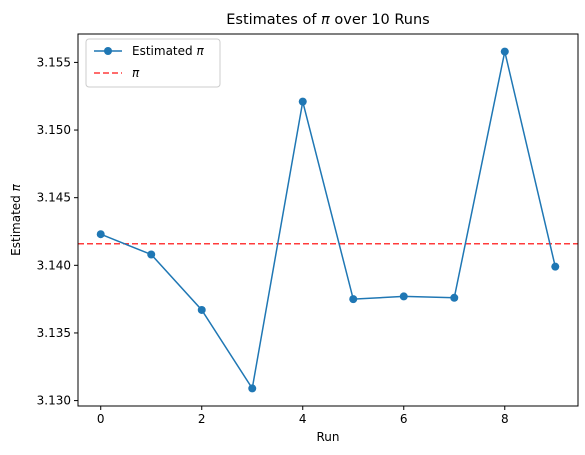  I want to click on x-axis-label: Run, so click(327, 437).